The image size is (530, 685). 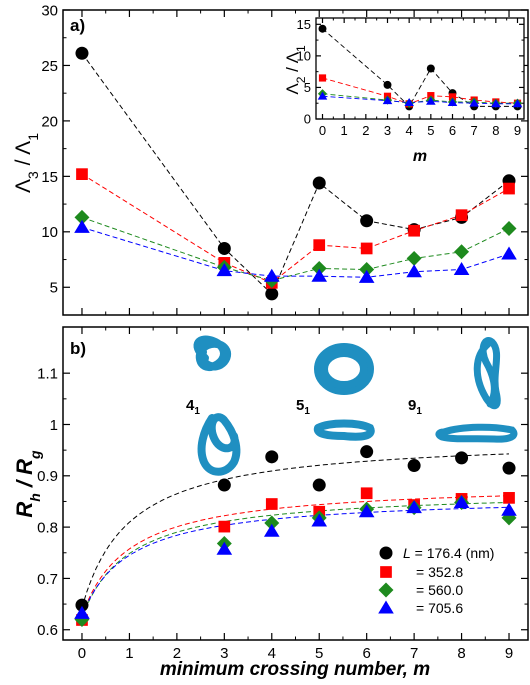 What do you see at coordinates (344, 392) in the screenshot?
I see `knot-5-1-illustrations` at bounding box center [344, 392].